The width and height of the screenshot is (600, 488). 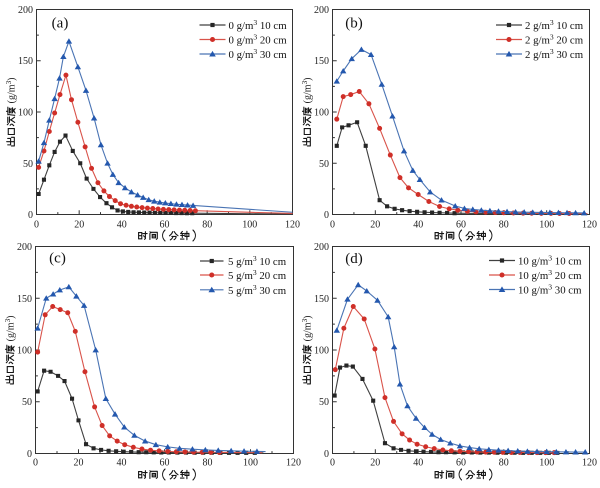 What do you see at coordinates (550, 261) in the screenshot?
I see `svg-text: 10 g/m3 10 cm` at bounding box center [550, 261].